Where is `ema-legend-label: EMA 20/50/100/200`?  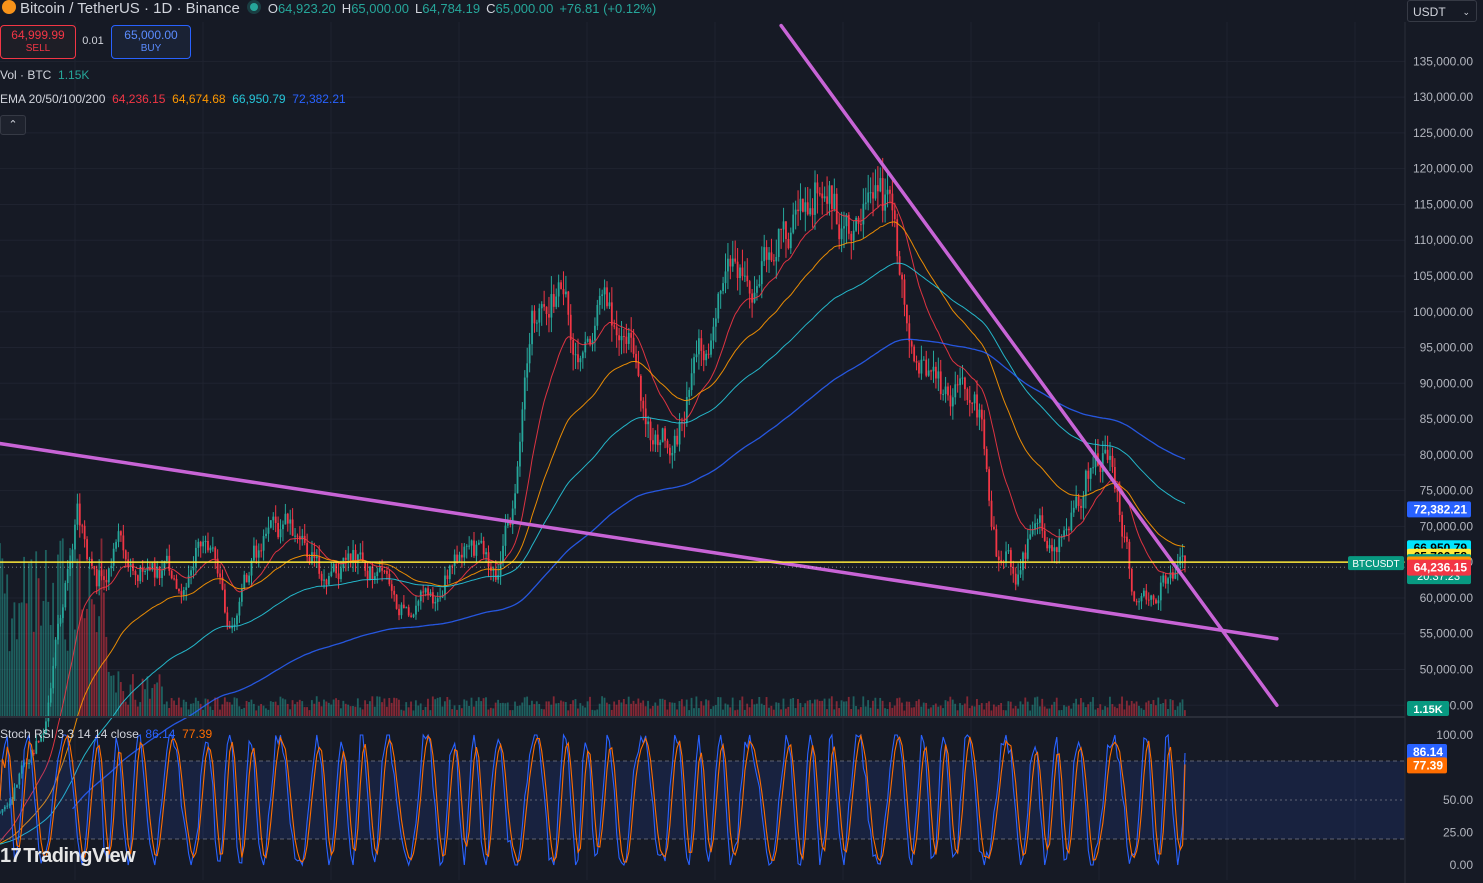 ema-legend-label: EMA 20/50/100/200 is located at coordinates (53, 99).